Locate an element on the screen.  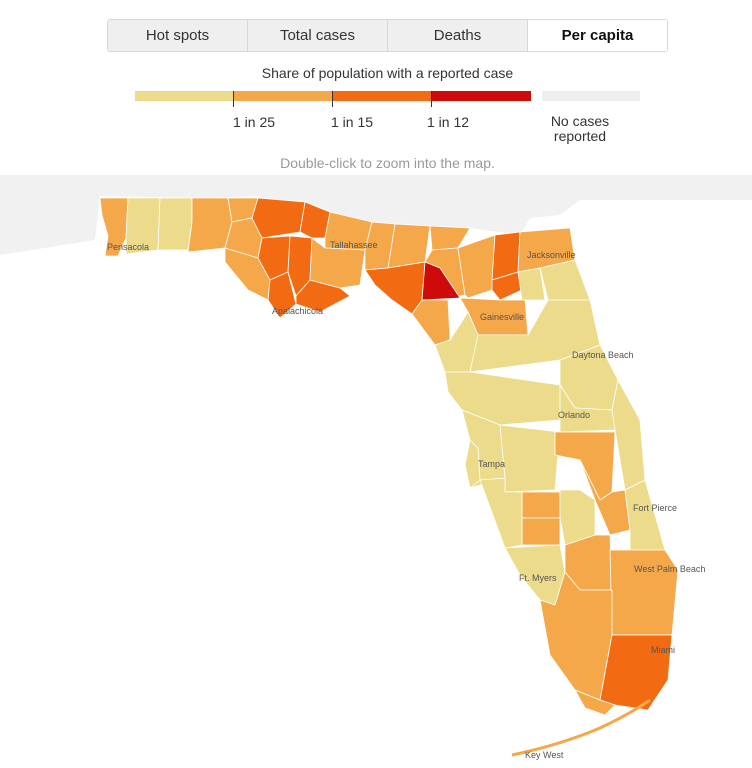
legend-tick-label: 1 in 12 is located at coordinates (448, 122).